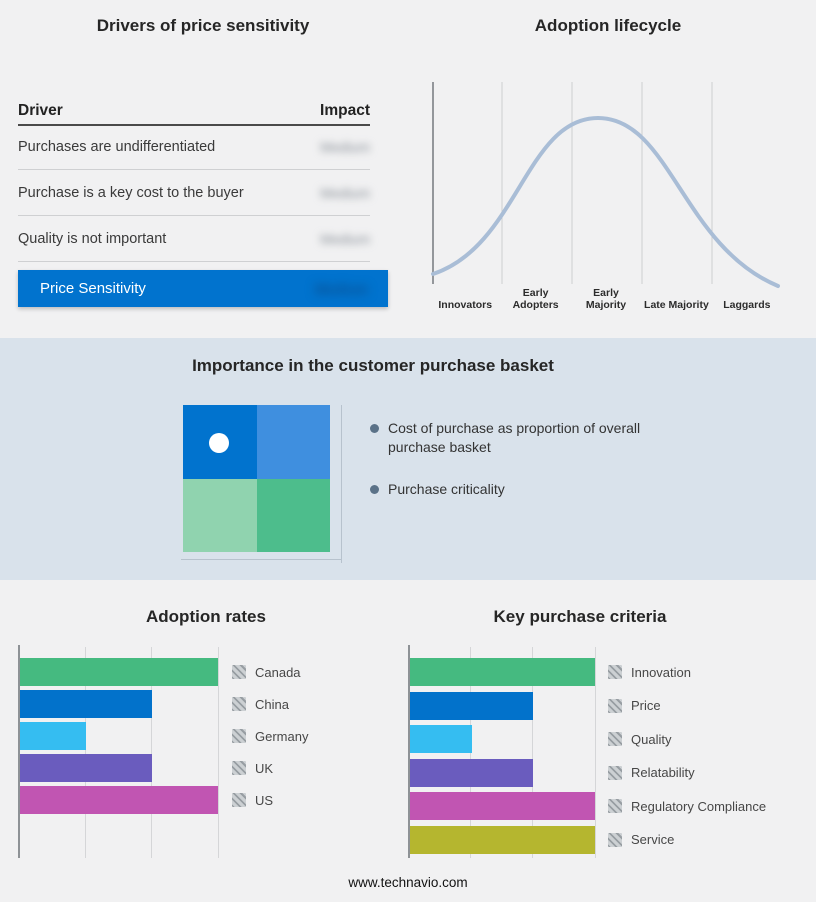  I want to click on legend-item: Relatability, so click(687, 773).